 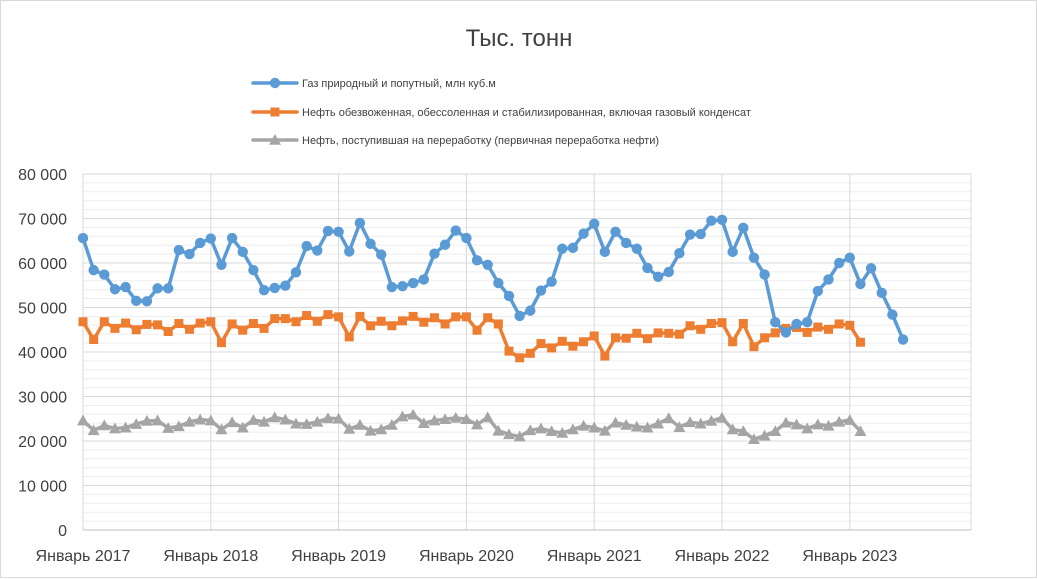 What do you see at coordinates (42, 264) in the screenshot?
I see `y-tick-label: 60 000` at bounding box center [42, 264].